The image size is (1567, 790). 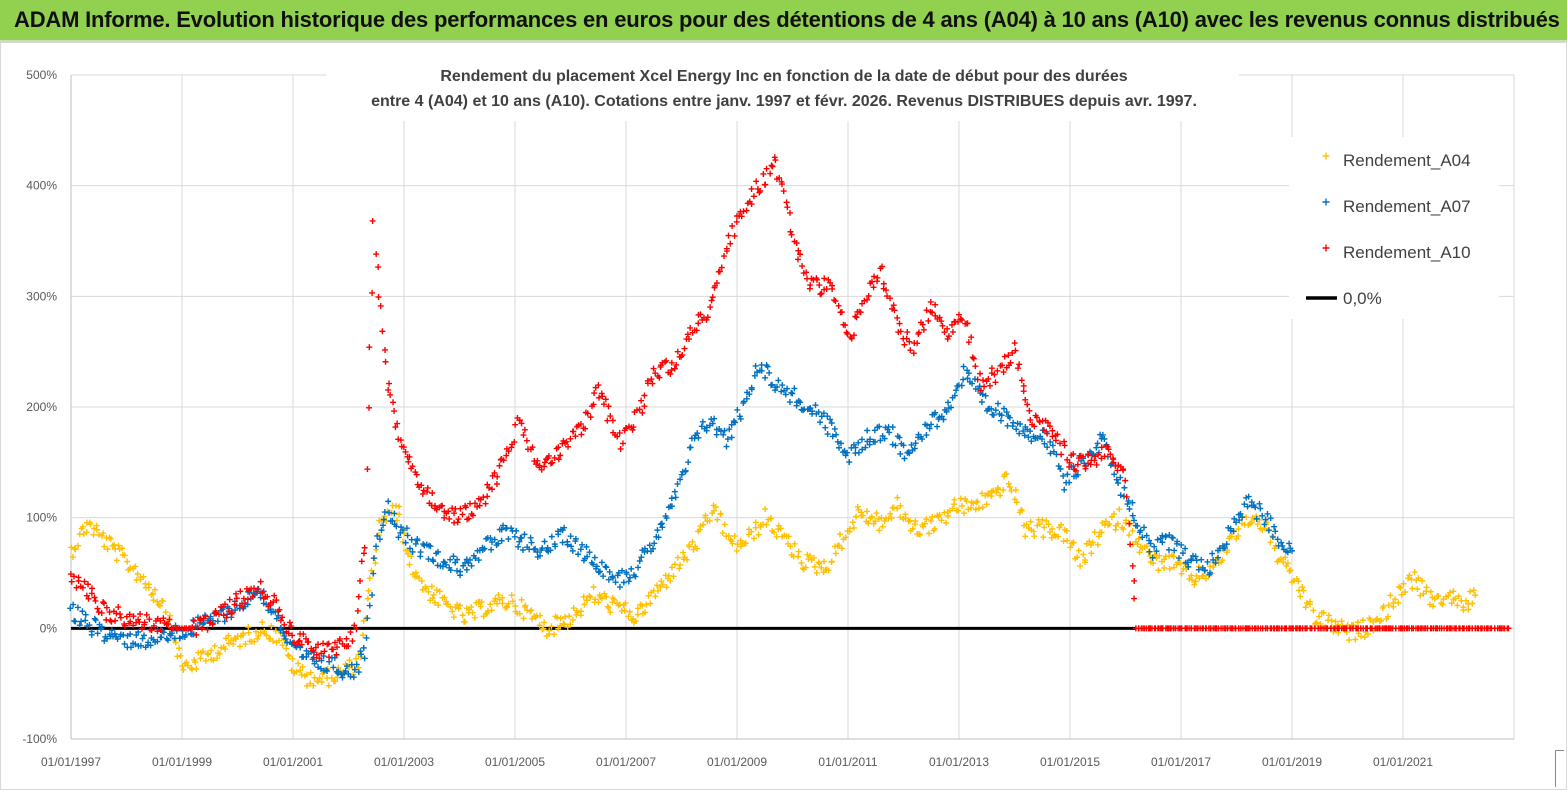 I want to click on x-tick-label: 01/01/1999, so click(x=182, y=762).